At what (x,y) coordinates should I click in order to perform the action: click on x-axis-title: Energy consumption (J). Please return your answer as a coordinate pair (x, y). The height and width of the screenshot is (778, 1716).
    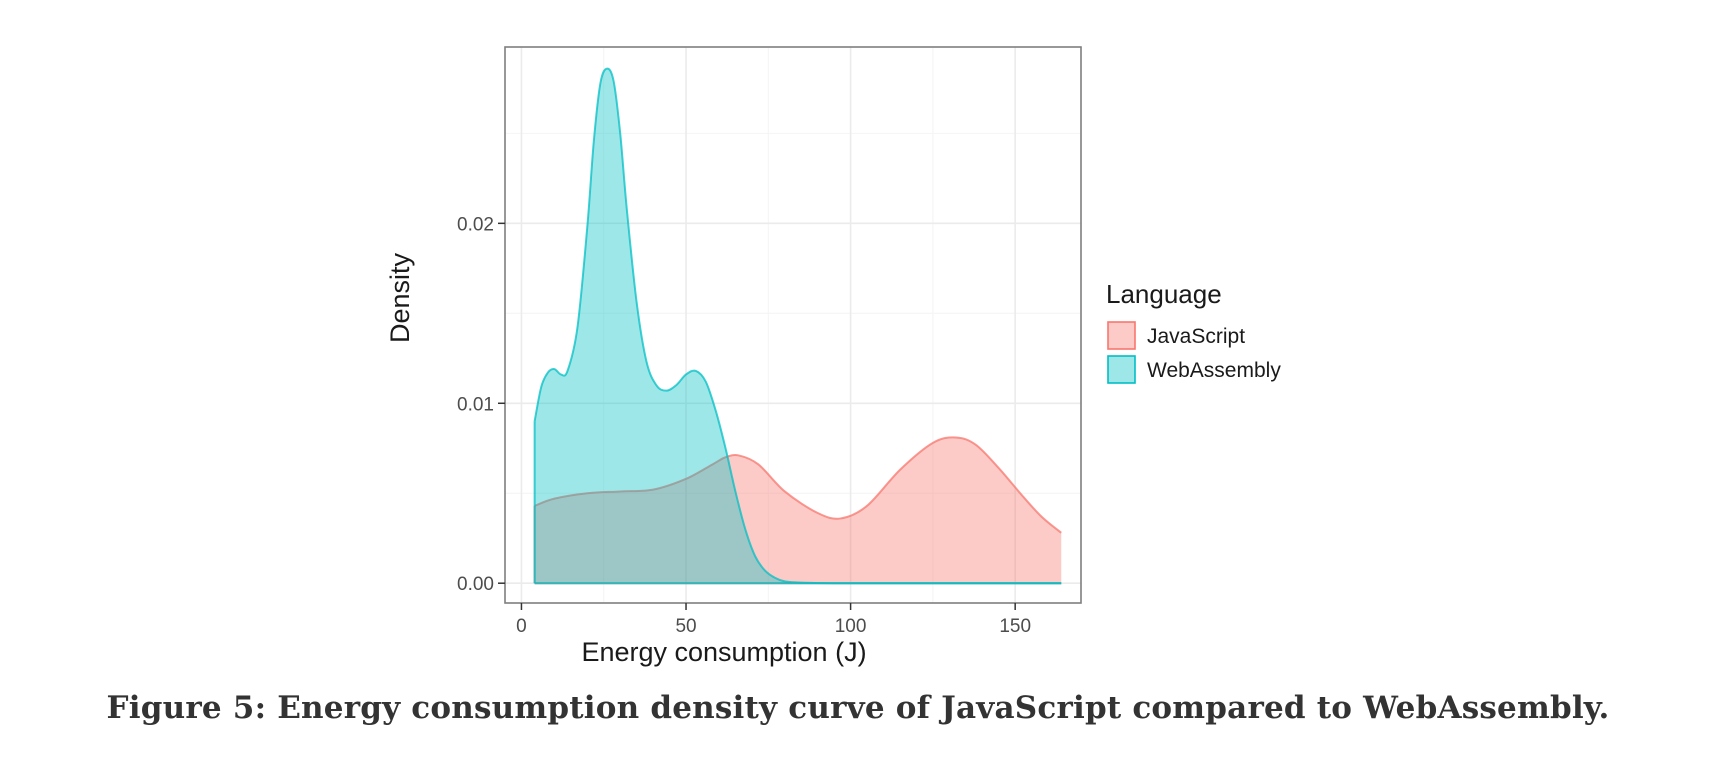
    Looking at the image, I should click on (723, 652).